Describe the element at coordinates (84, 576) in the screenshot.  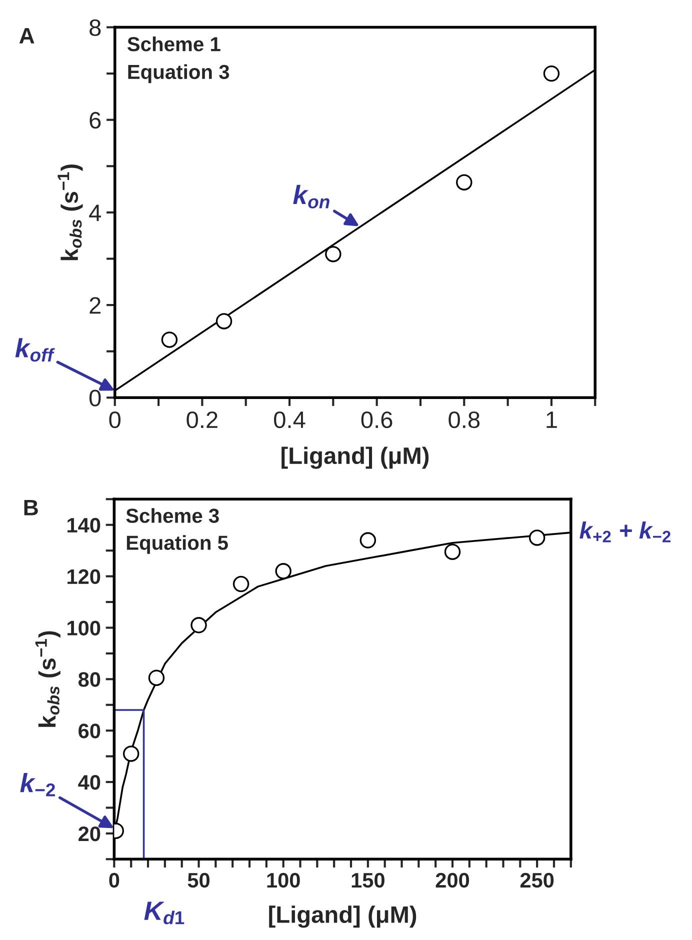
I see `y-tick-label: 120` at that location.